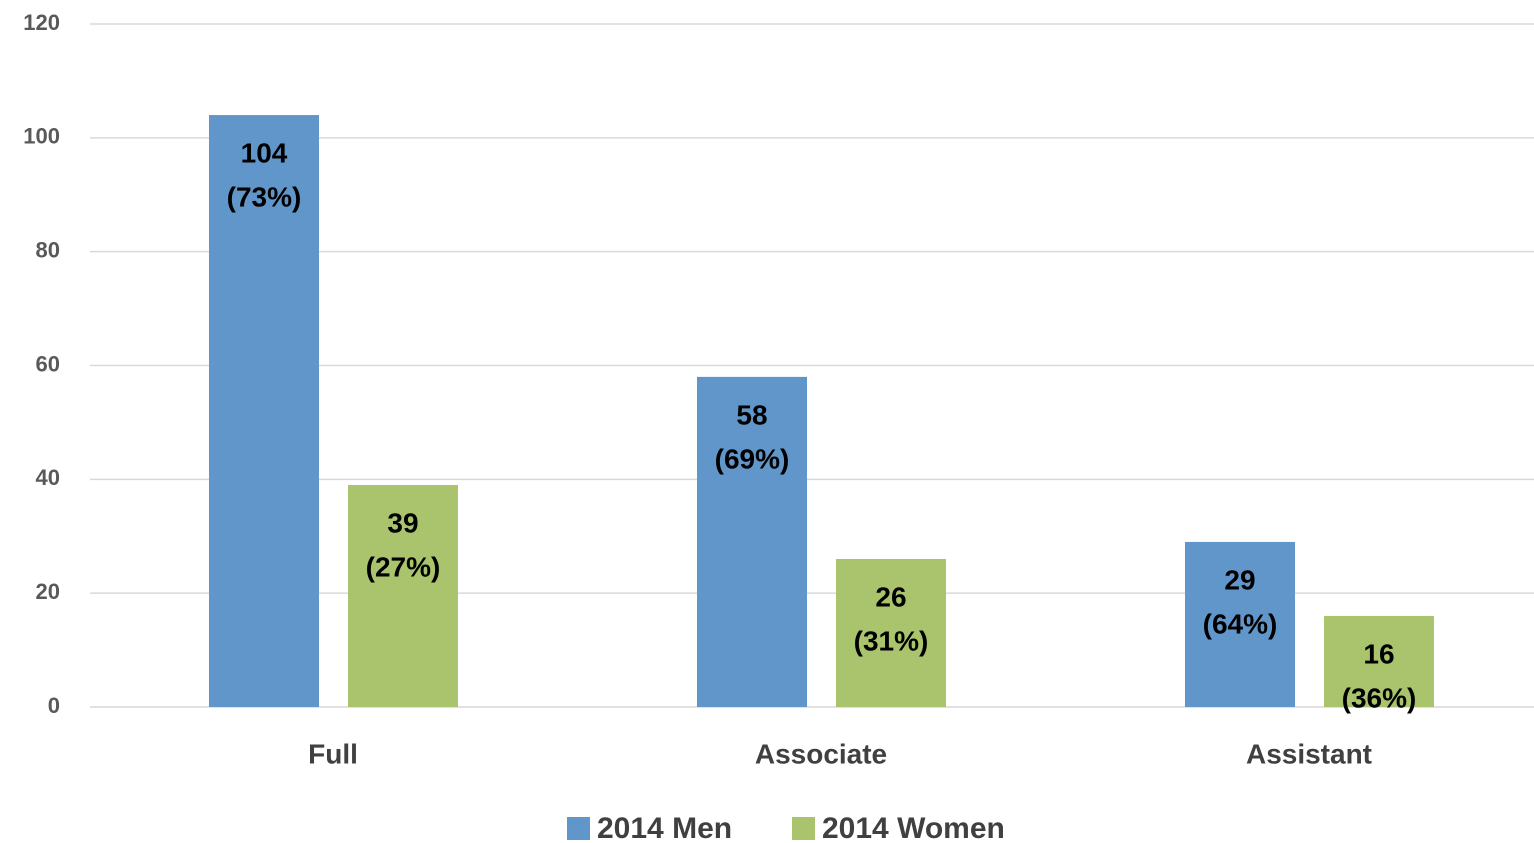  What do you see at coordinates (890, 596) in the screenshot?
I see `data-label: 26` at bounding box center [890, 596].